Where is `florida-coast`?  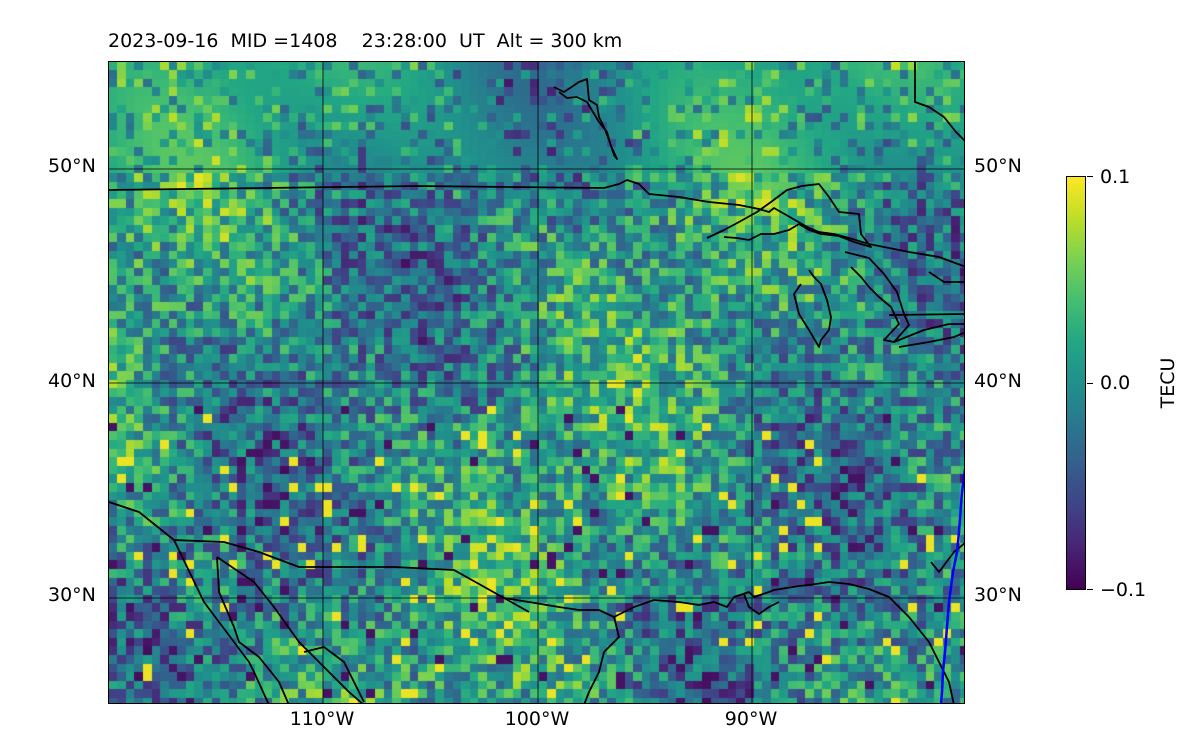
florida-coast is located at coordinates (947, 557).